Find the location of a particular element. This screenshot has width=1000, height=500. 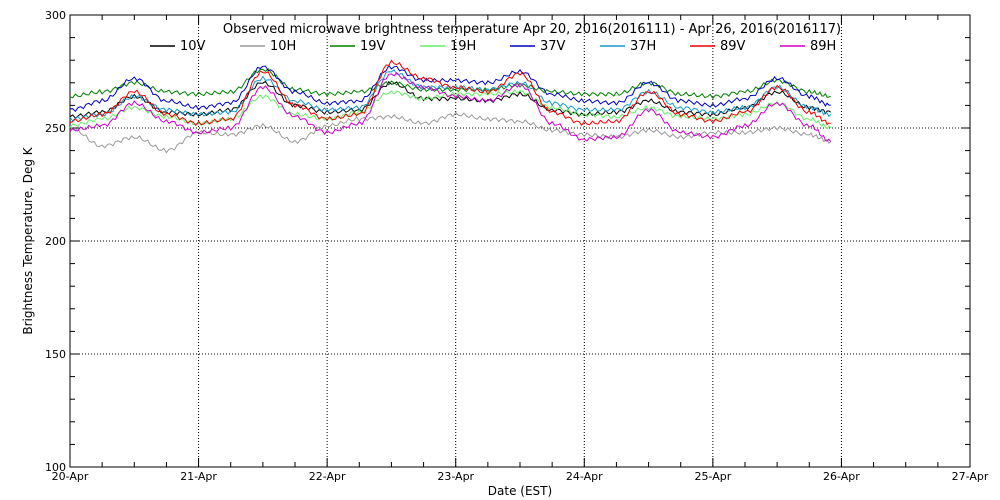

series-line-89h is located at coordinates (450, 107).